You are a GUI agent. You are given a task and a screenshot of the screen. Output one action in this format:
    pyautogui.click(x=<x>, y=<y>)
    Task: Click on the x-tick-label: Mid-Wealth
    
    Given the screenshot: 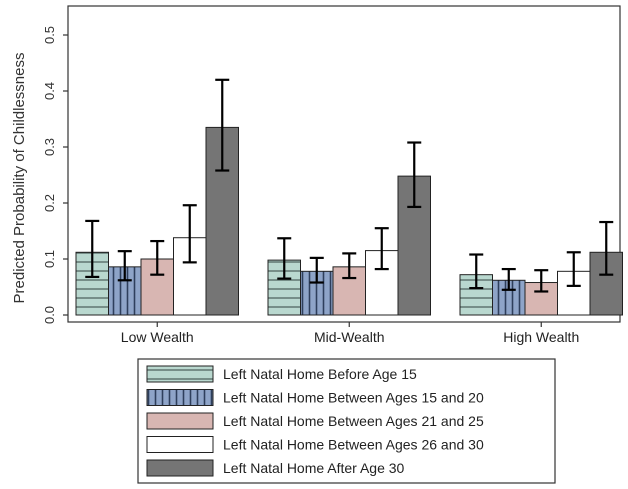 What is the action you would take?
    pyautogui.click(x=349, y=337)
    